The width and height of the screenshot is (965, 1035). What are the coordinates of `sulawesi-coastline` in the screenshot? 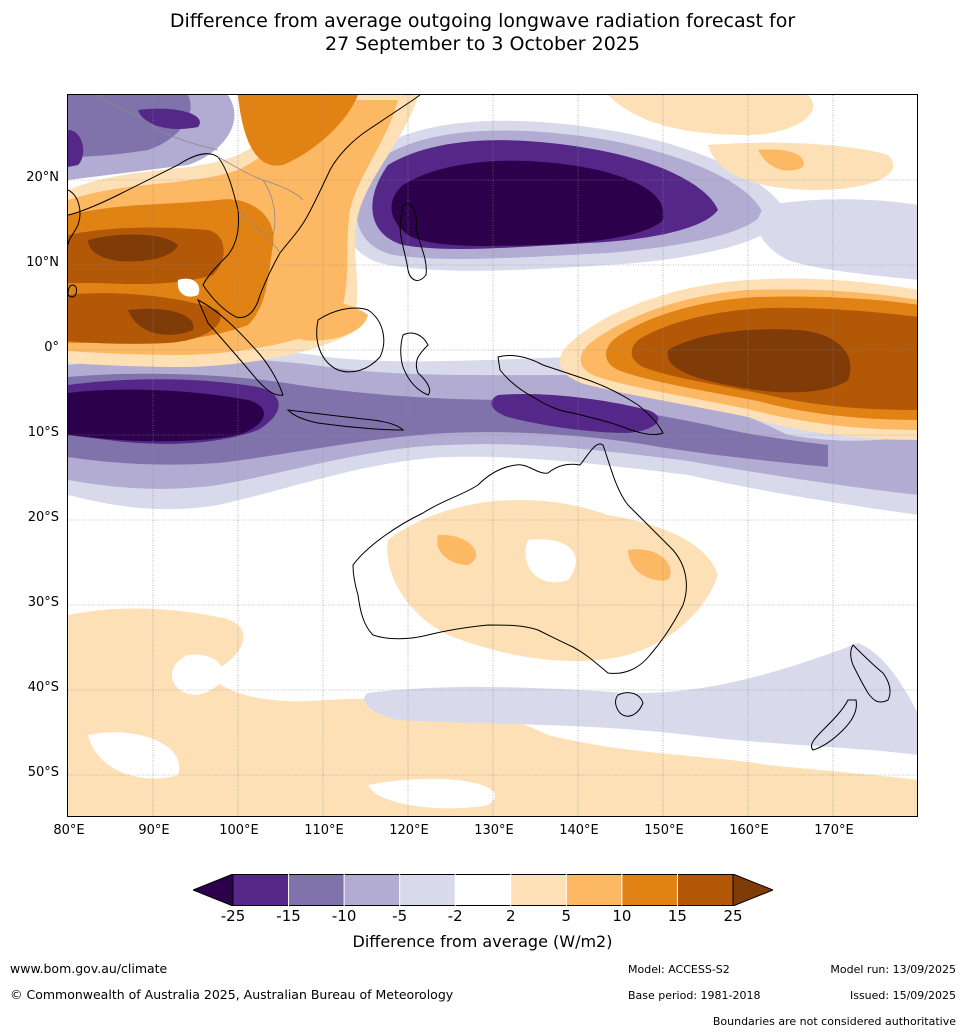 It's located at (415, 364).